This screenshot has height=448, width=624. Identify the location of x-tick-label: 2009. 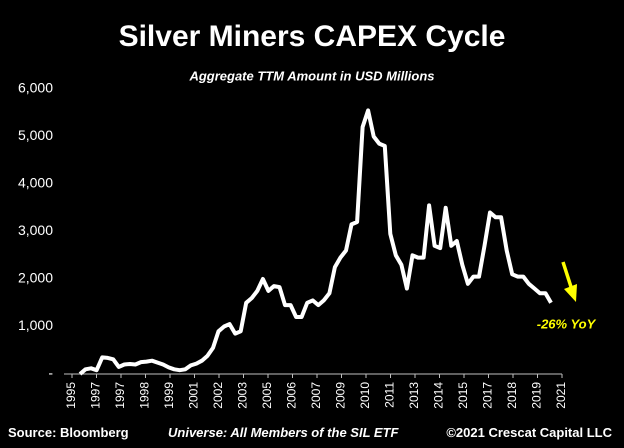
(341, 395).